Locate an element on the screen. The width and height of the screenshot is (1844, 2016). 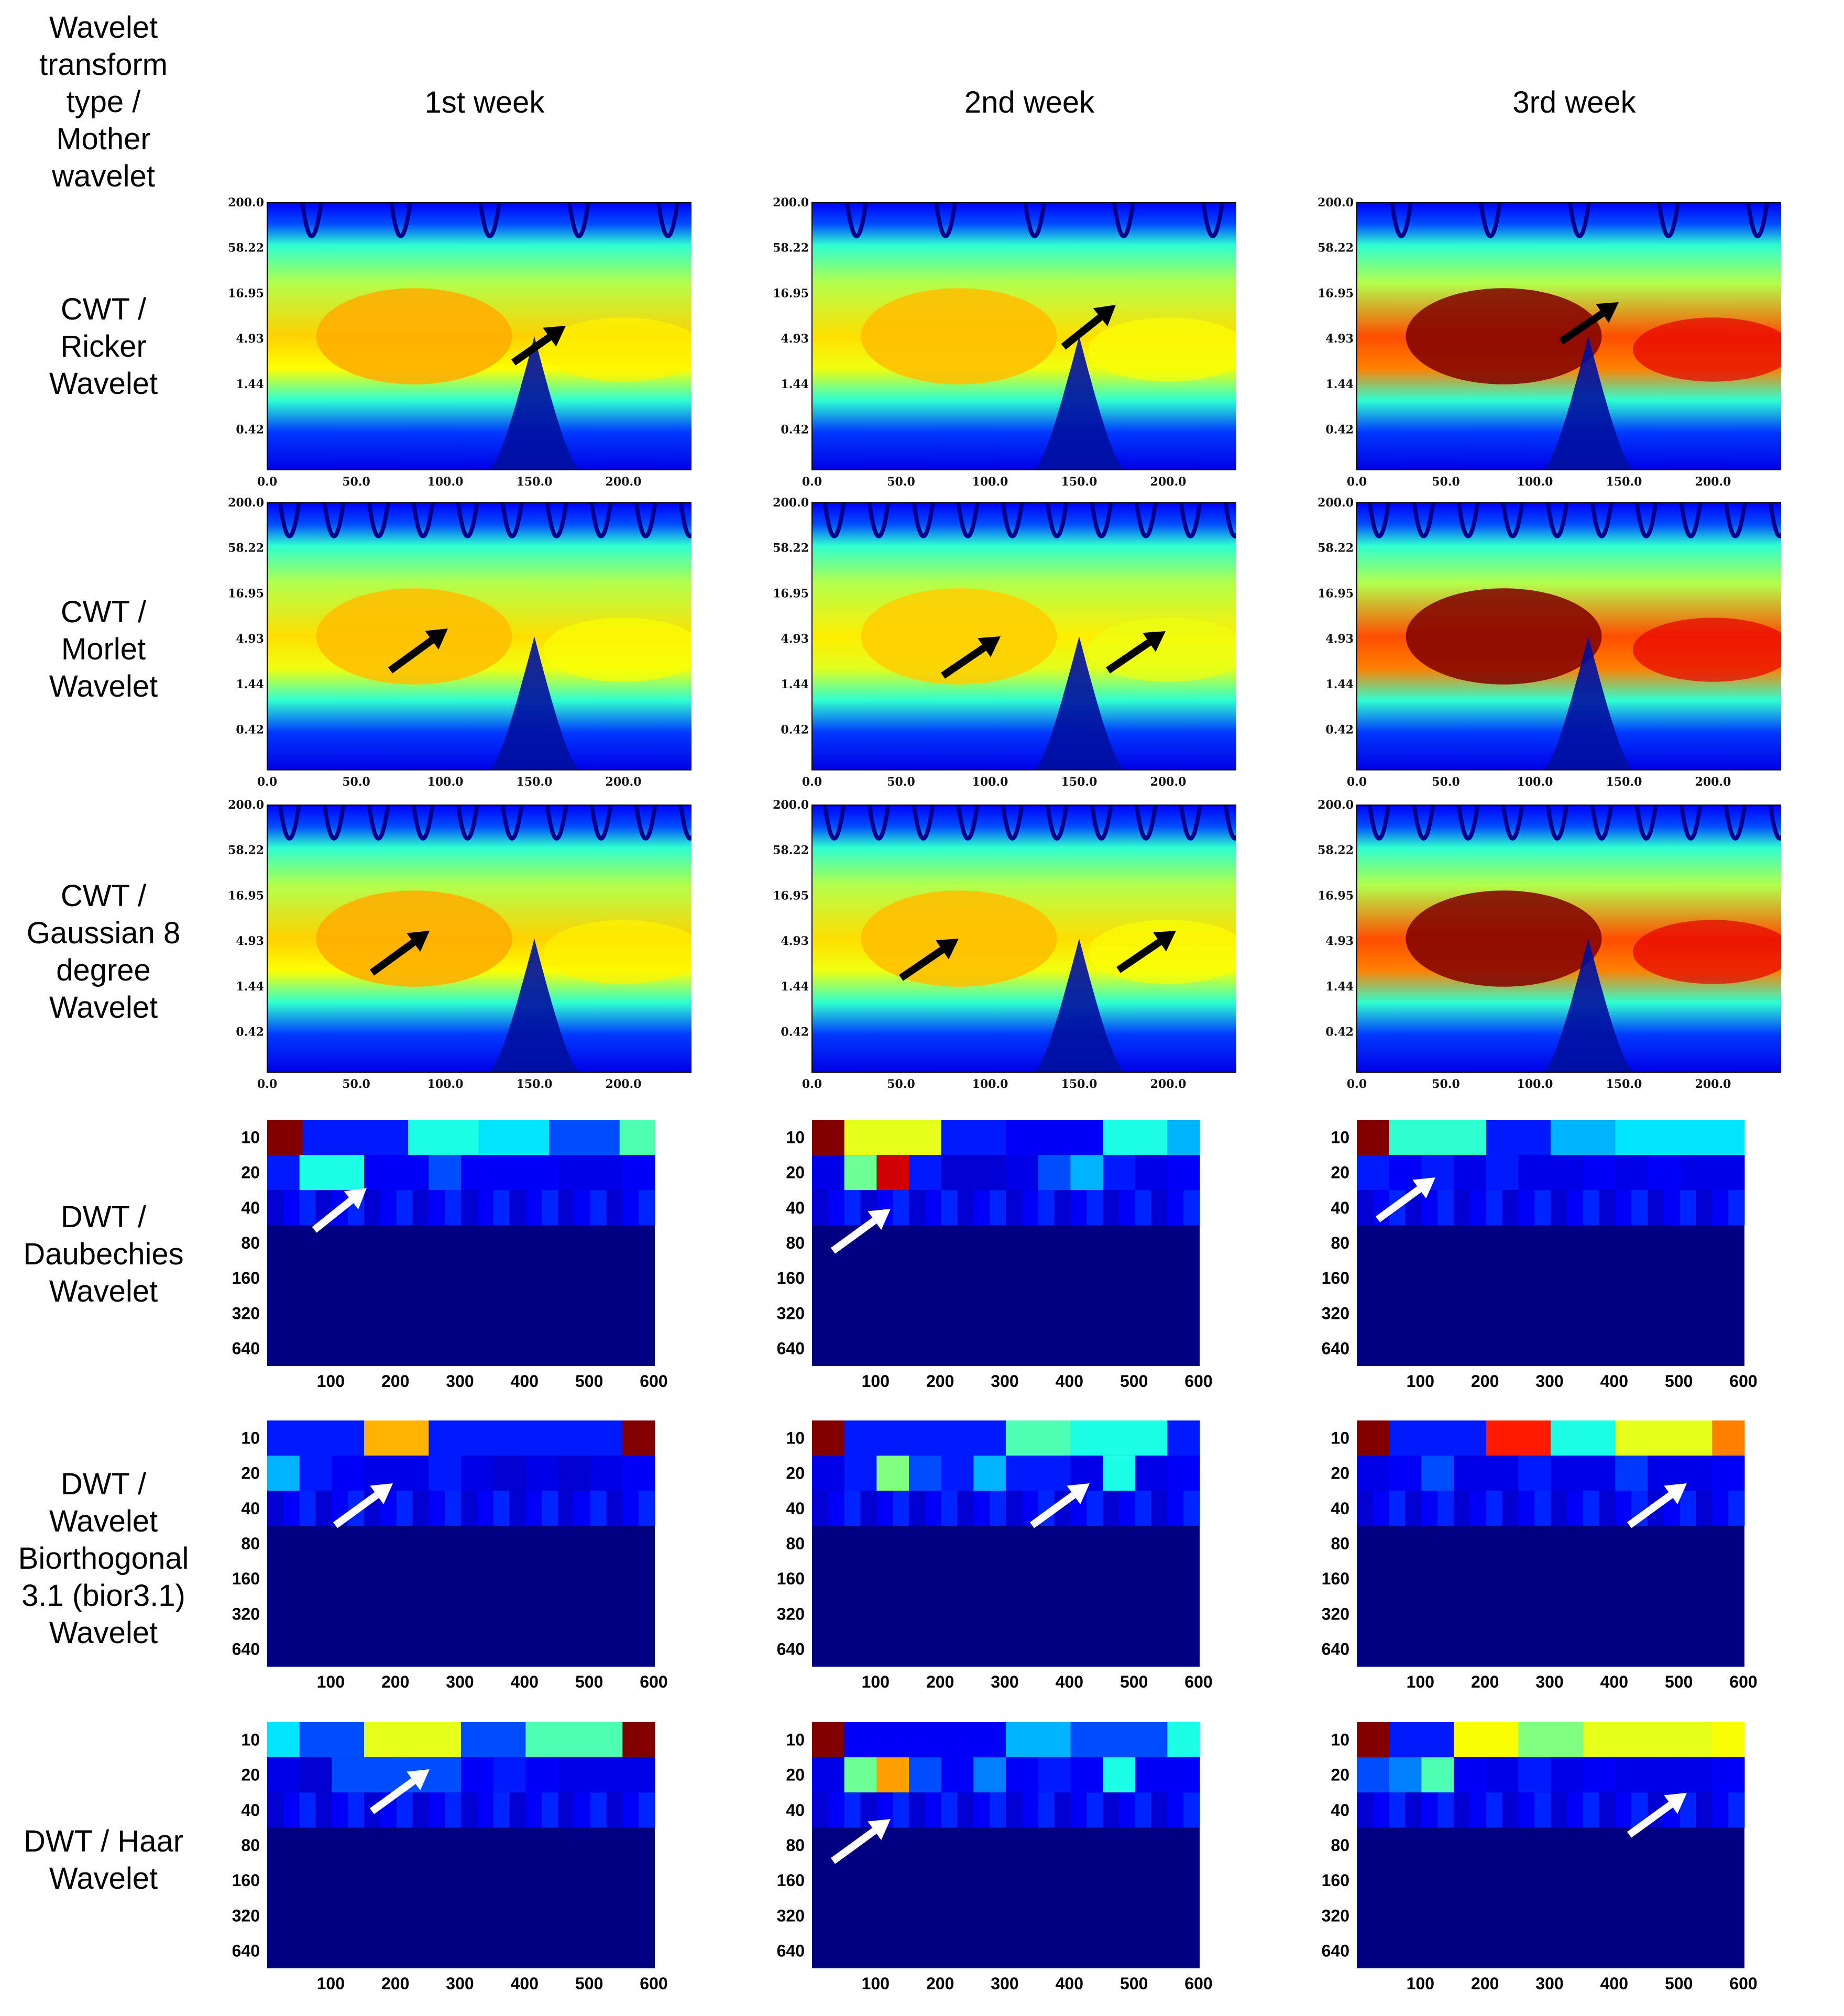
dwt-bior31-week2-plot: 10 20 40 80 160 320 640 100 200 300 400 500 600 is located at coordinates (995, 1555).